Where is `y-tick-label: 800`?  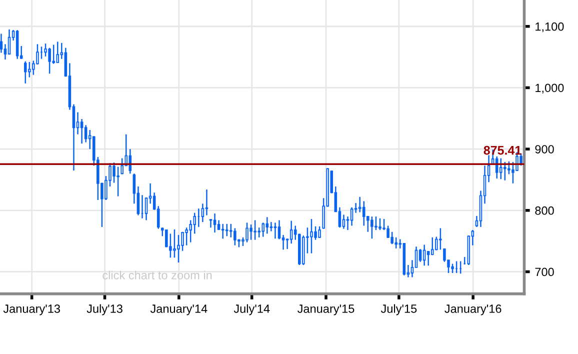 y-tick-label: 800 is located at coordinates (544, 210).